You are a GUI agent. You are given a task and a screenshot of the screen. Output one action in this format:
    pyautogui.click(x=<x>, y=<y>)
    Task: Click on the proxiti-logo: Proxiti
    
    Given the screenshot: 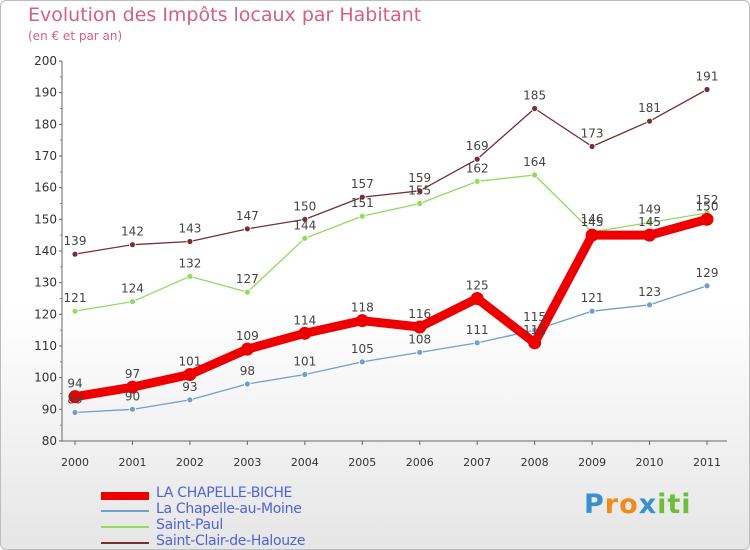 What is the action you would take?
    pyautogui.click(x=638, y=504)
    